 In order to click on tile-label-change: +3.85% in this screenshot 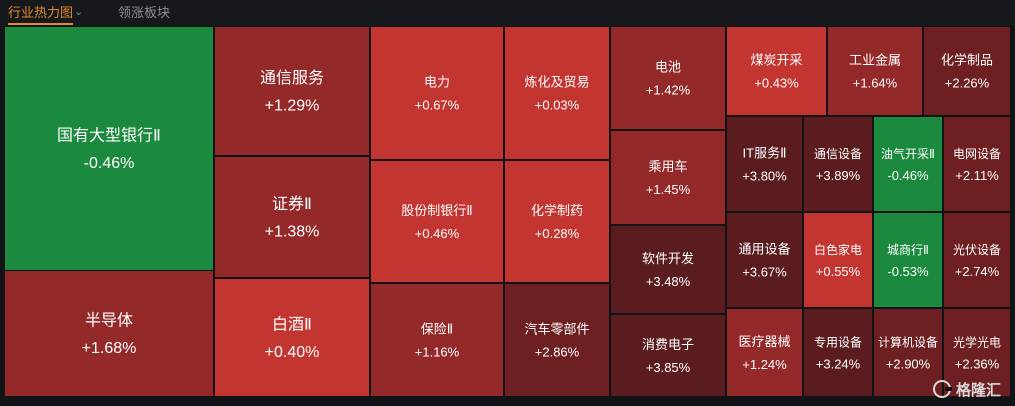, I will do `click(668, 367)`.